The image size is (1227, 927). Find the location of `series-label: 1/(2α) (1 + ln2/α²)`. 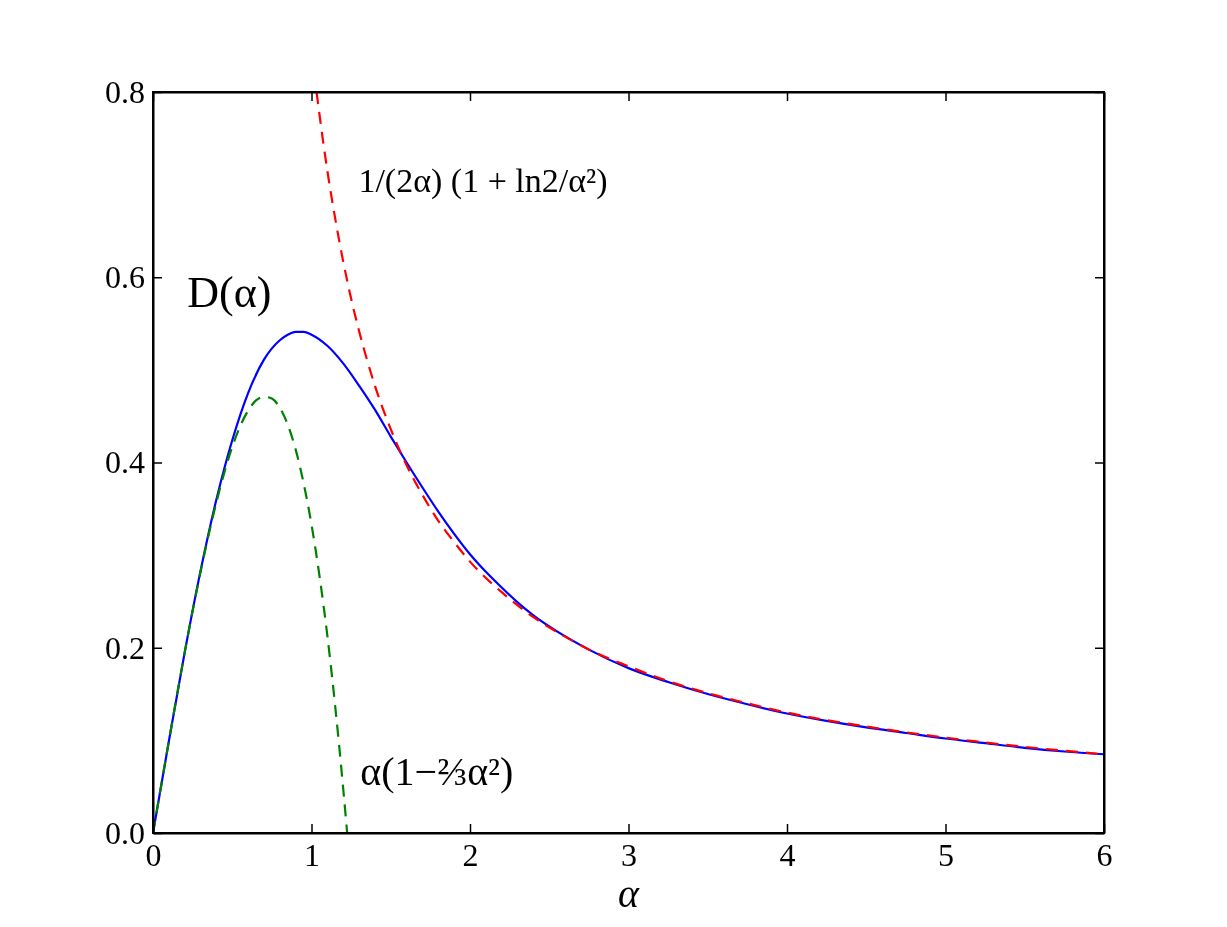

series-label: 1/(2α) (1 + ln2/α²) is located at coordinates (483, 181).